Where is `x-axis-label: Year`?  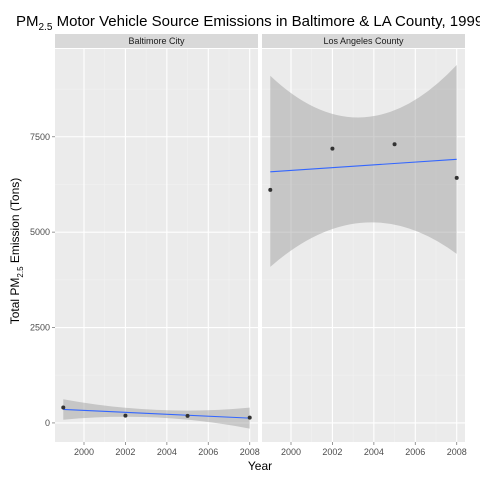 x-axis-label: Year is located at coordinates (260, 466).